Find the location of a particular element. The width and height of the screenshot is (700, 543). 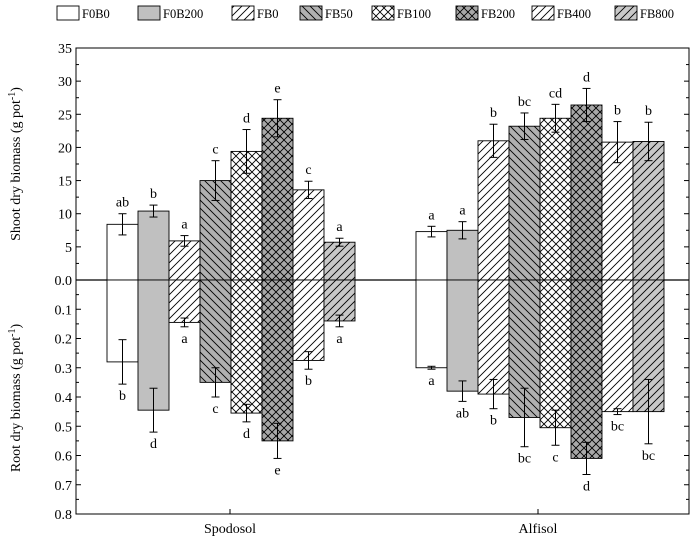

root-axis-title-superscript: -1 is located at coordinates (12, 332).